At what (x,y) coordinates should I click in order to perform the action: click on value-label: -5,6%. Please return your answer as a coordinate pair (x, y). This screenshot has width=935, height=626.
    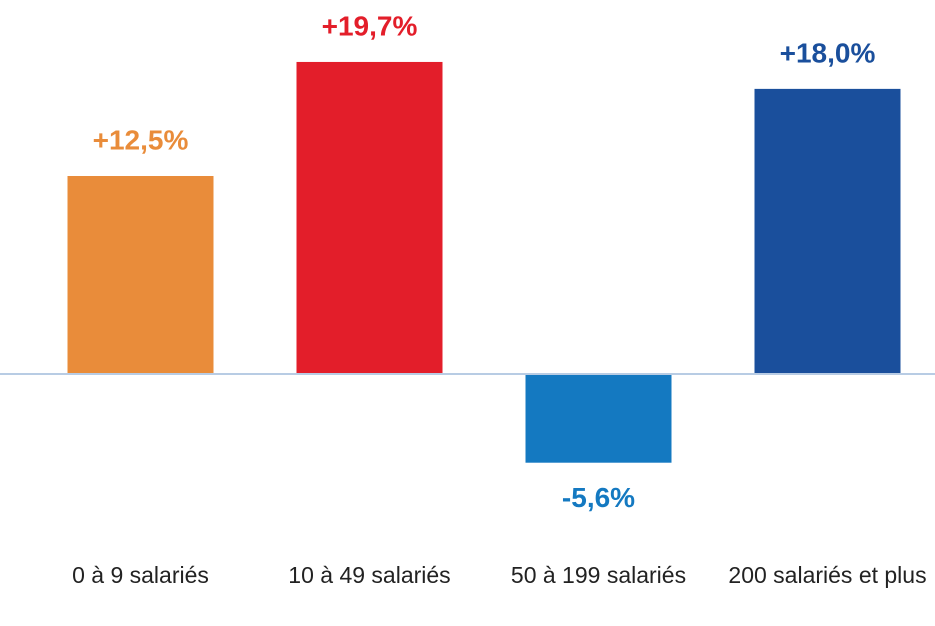
    Looking at the image, I should click on (598, 497).